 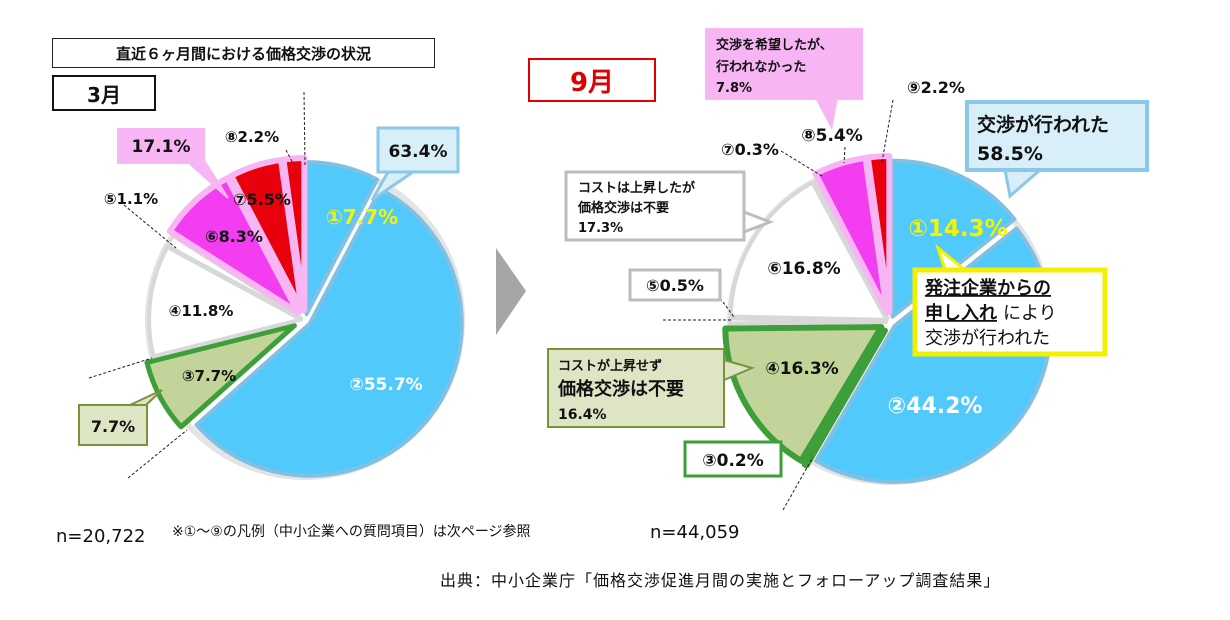 What do you see at coordinates (1030, 313) in the screenshot?
I see `callout-text: により` at bounding box center [1030, 313].